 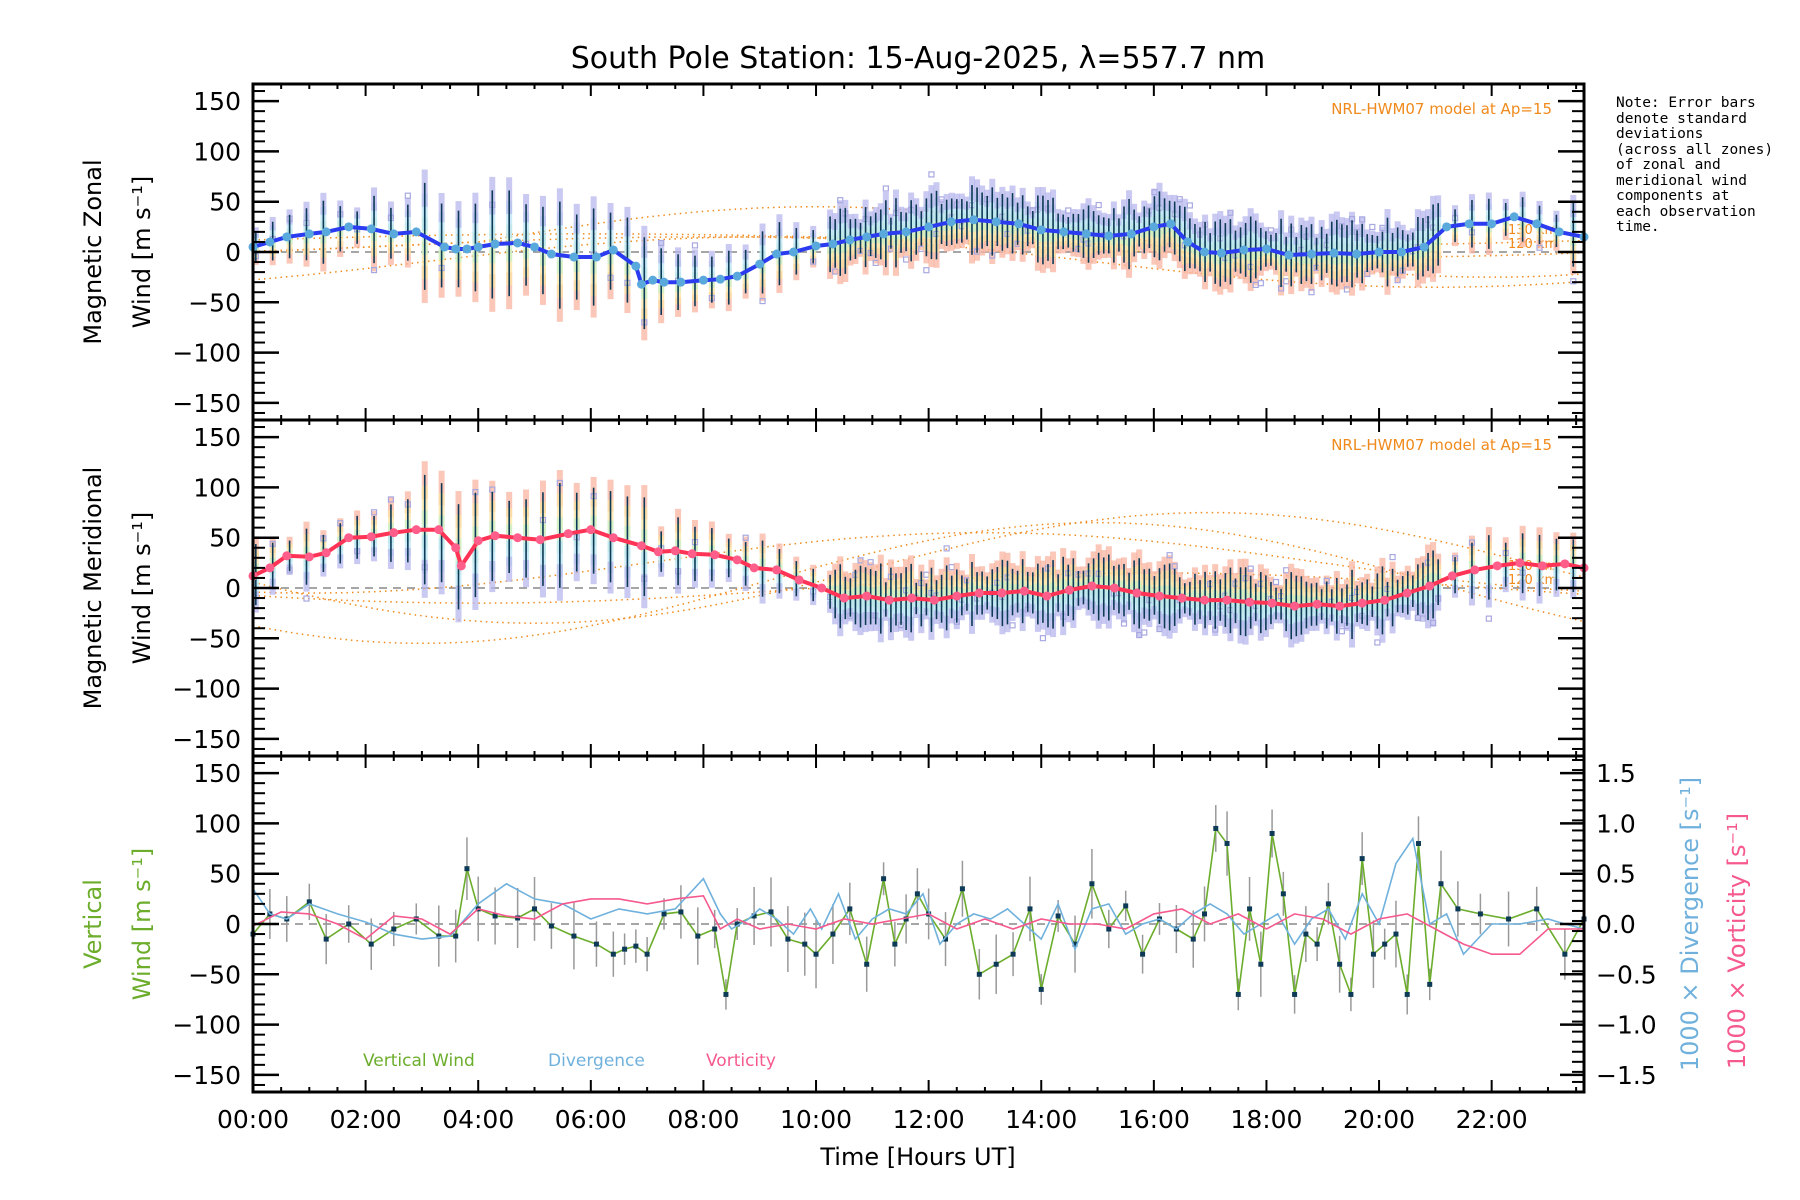 What do you see at coordinates (591, 1119) in the screenshot?
I see `x-tick-label: 06:00` at bounding box center [591, 1119].